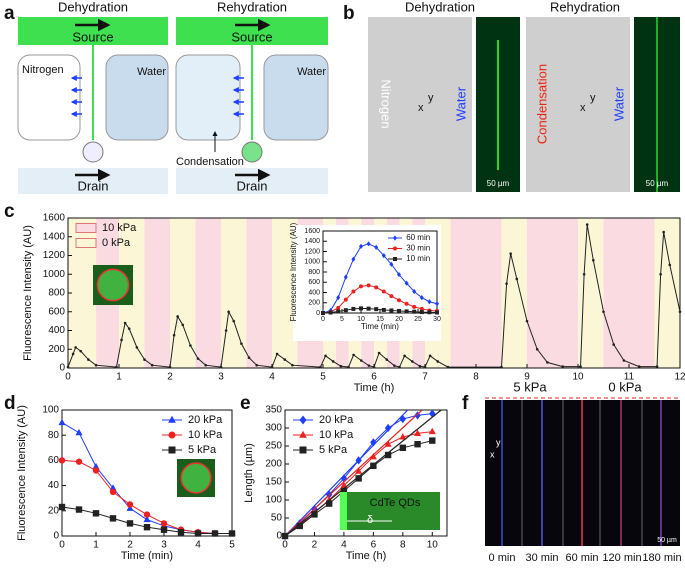 The height and width of the screenshot is (569, 685). Describe the element at coordinates (418, 319) in the screenshot. I see `x-tick-label: 25` at that location.